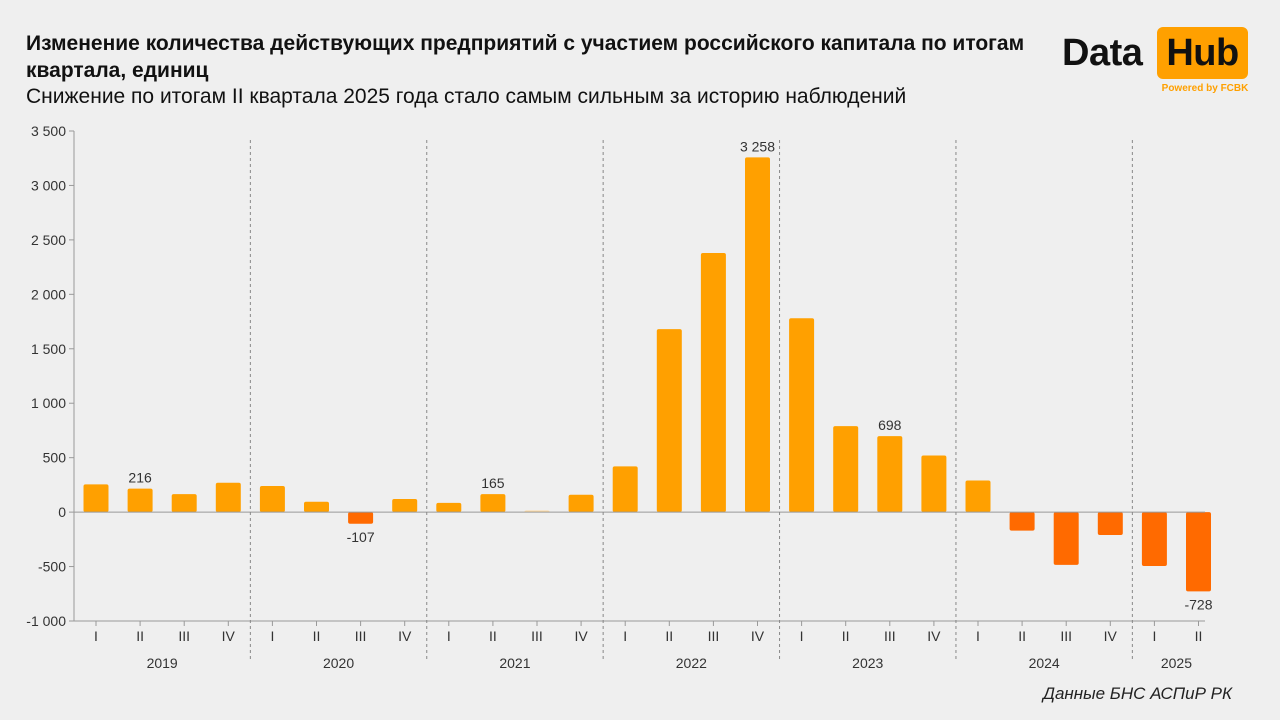 This screenshot has height=720, width=1280. Describe the element at coordinates (1205, 88) in the screenshot. I see `logo-powered-text: Powered by FCBK` at that location.